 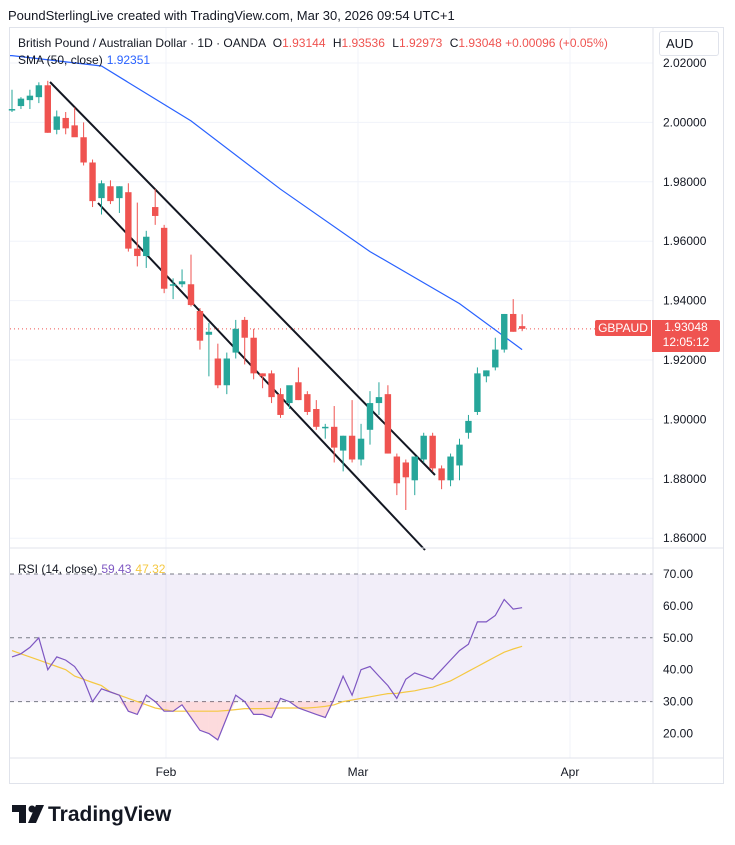 I want to click on sma-legend: SMA (50, close) 1.92351, so click(x=84, y=60).